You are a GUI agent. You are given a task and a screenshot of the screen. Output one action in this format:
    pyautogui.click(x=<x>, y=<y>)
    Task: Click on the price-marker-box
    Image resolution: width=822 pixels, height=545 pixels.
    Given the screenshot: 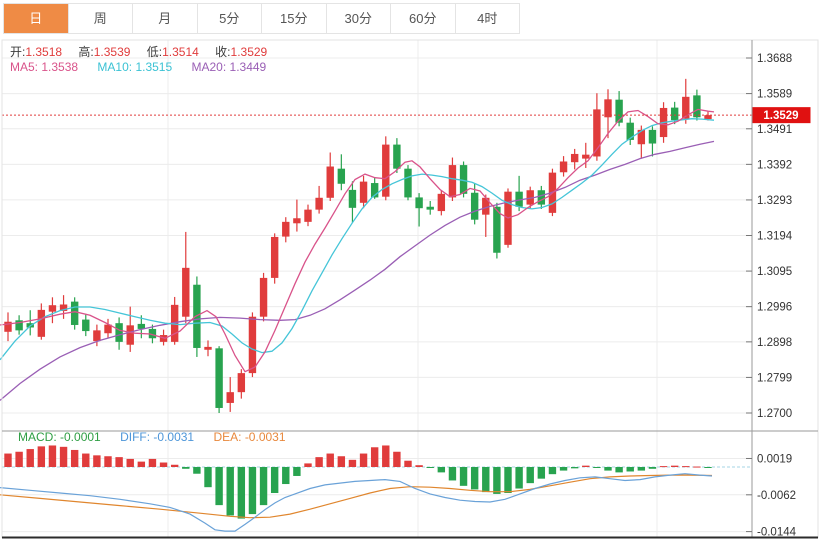 What is the action you would take?
    pyautogui.click(x=781, y=115)
    